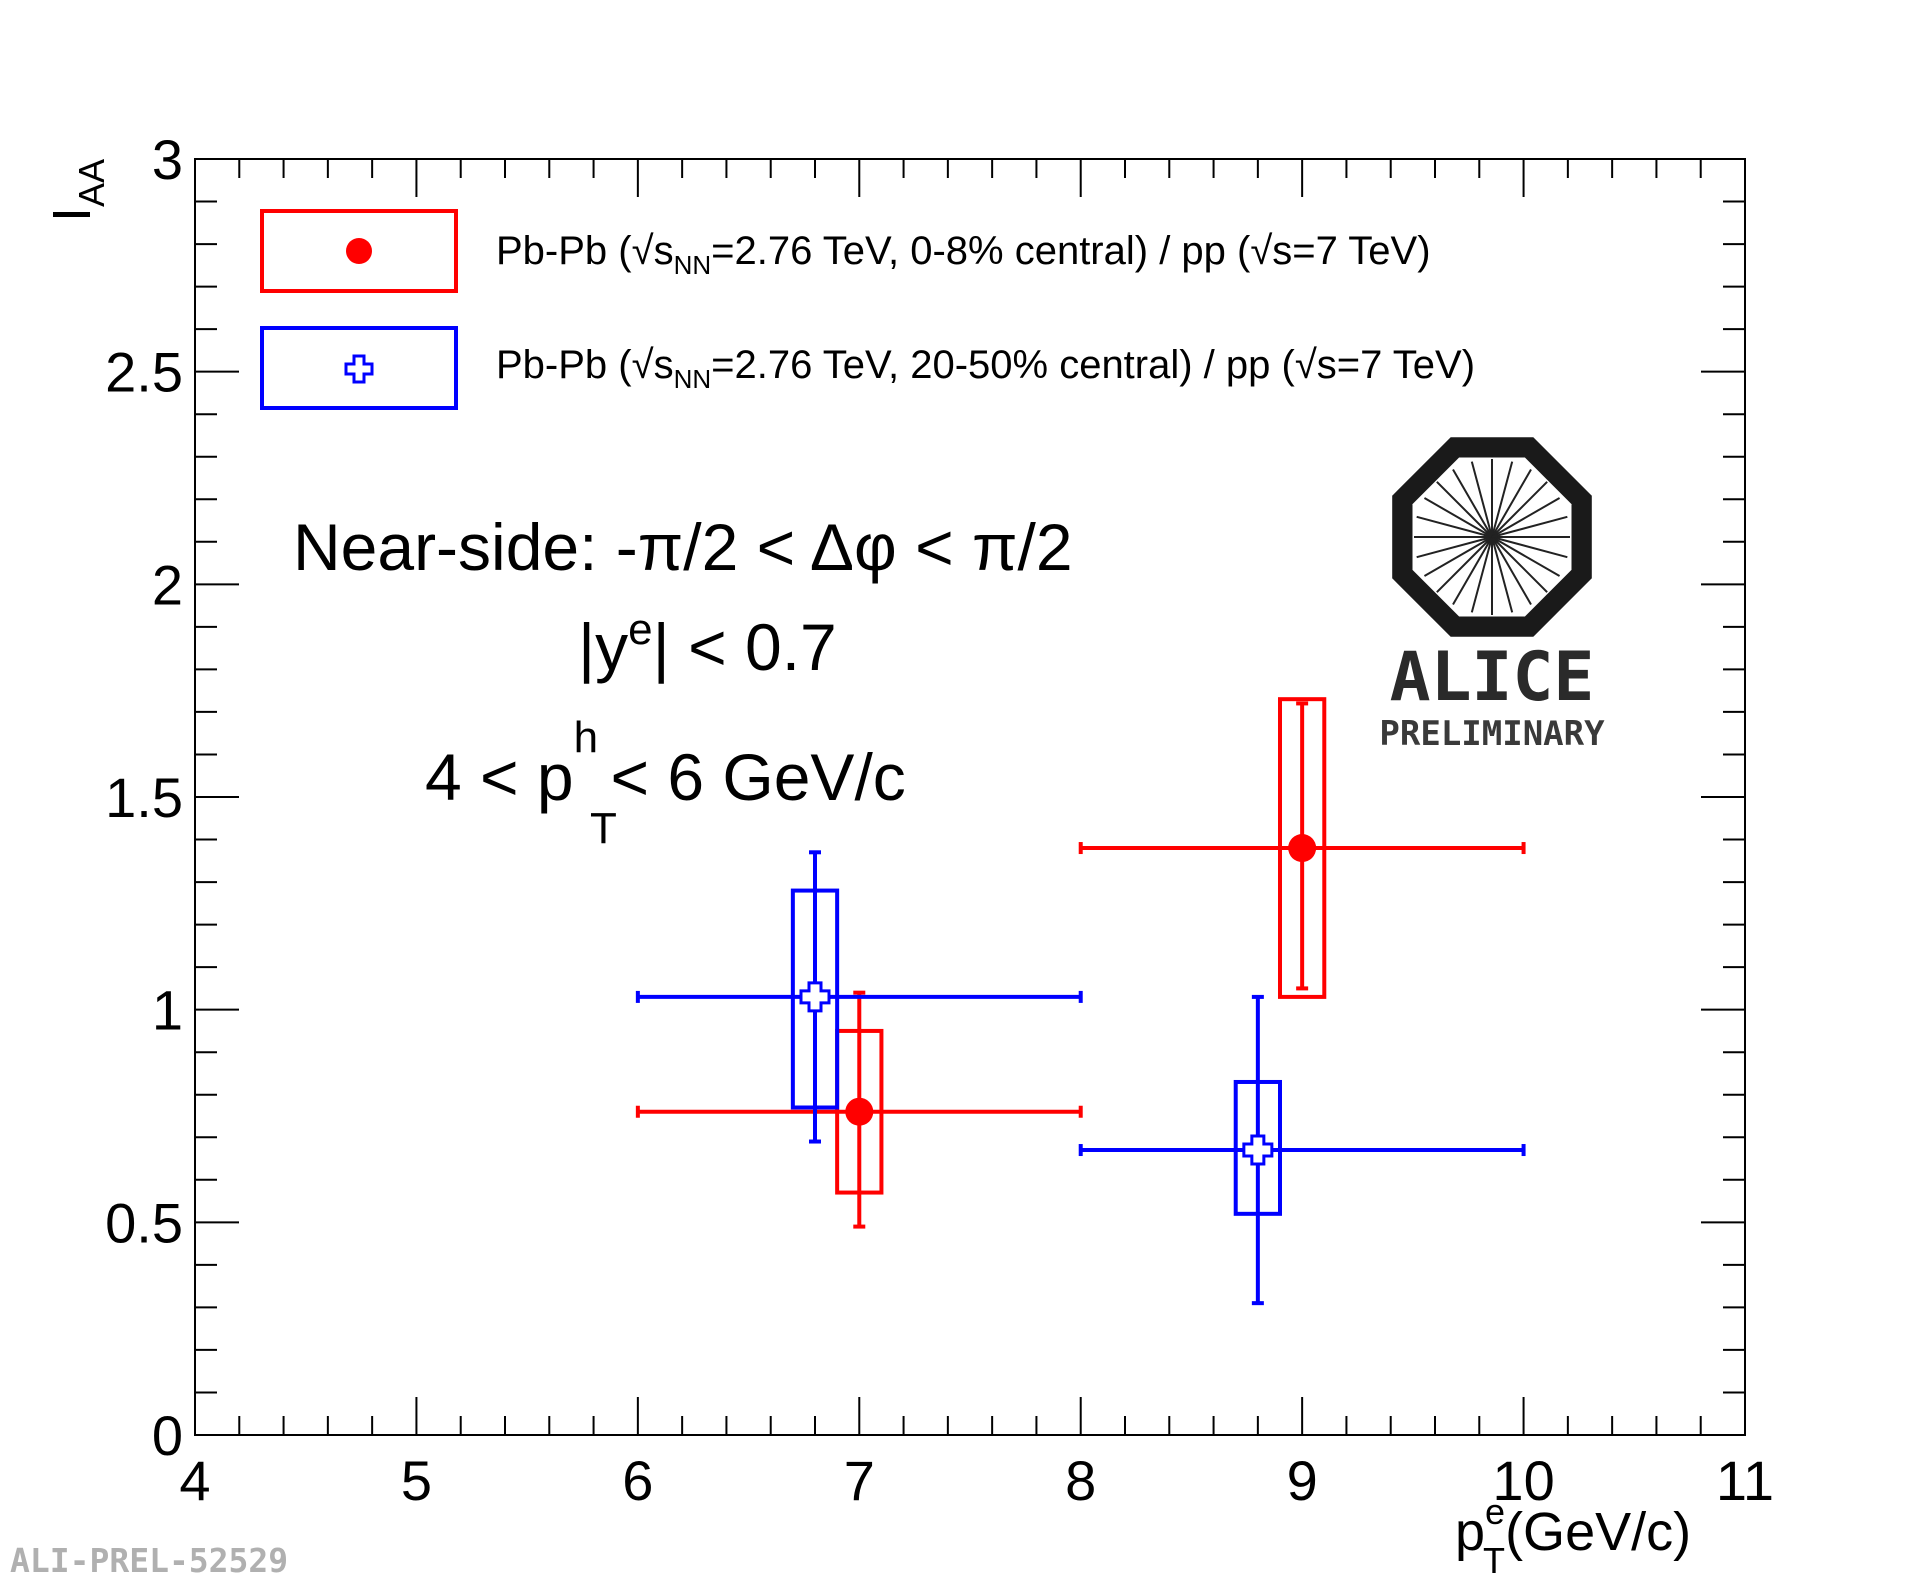 This screenshot has height=1578, width=1920. Describe the element at coordinates (1058, 1000) in the screenshot. I see `data-markers` at that location.